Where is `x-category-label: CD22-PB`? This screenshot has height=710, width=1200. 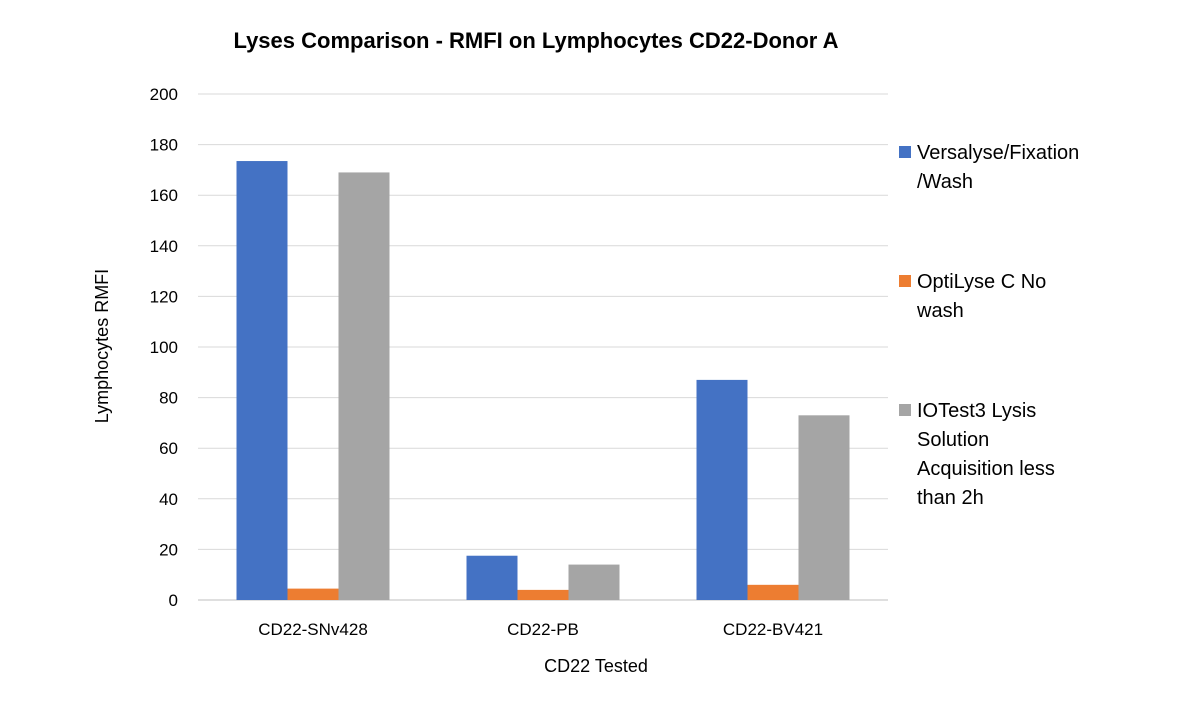 x-category-label: CD22-PB is located at coordinates (543, 629).